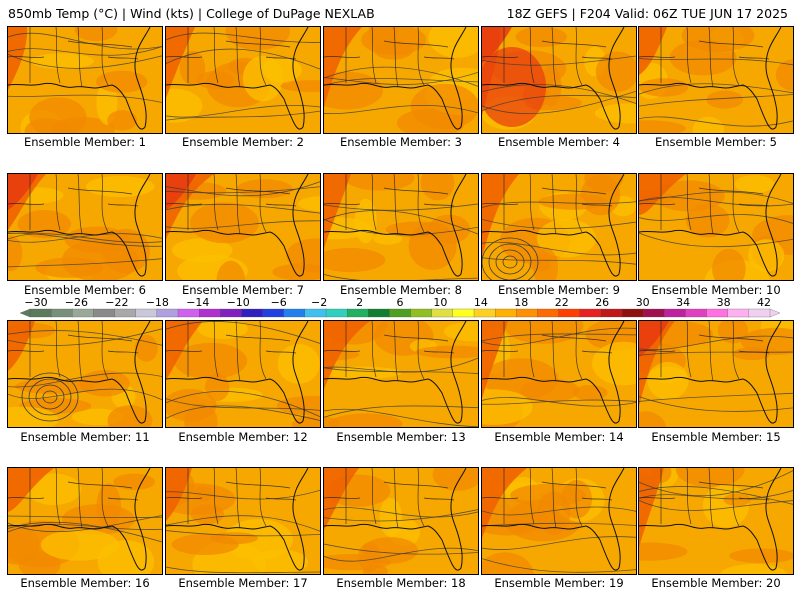 This screenshot has height=600, width=800. What do you see at coordinates (243, 583) in the screenshot?
I see `ensemble-member-label: Ensemble Member: 17` at bounding box center [243, 583].